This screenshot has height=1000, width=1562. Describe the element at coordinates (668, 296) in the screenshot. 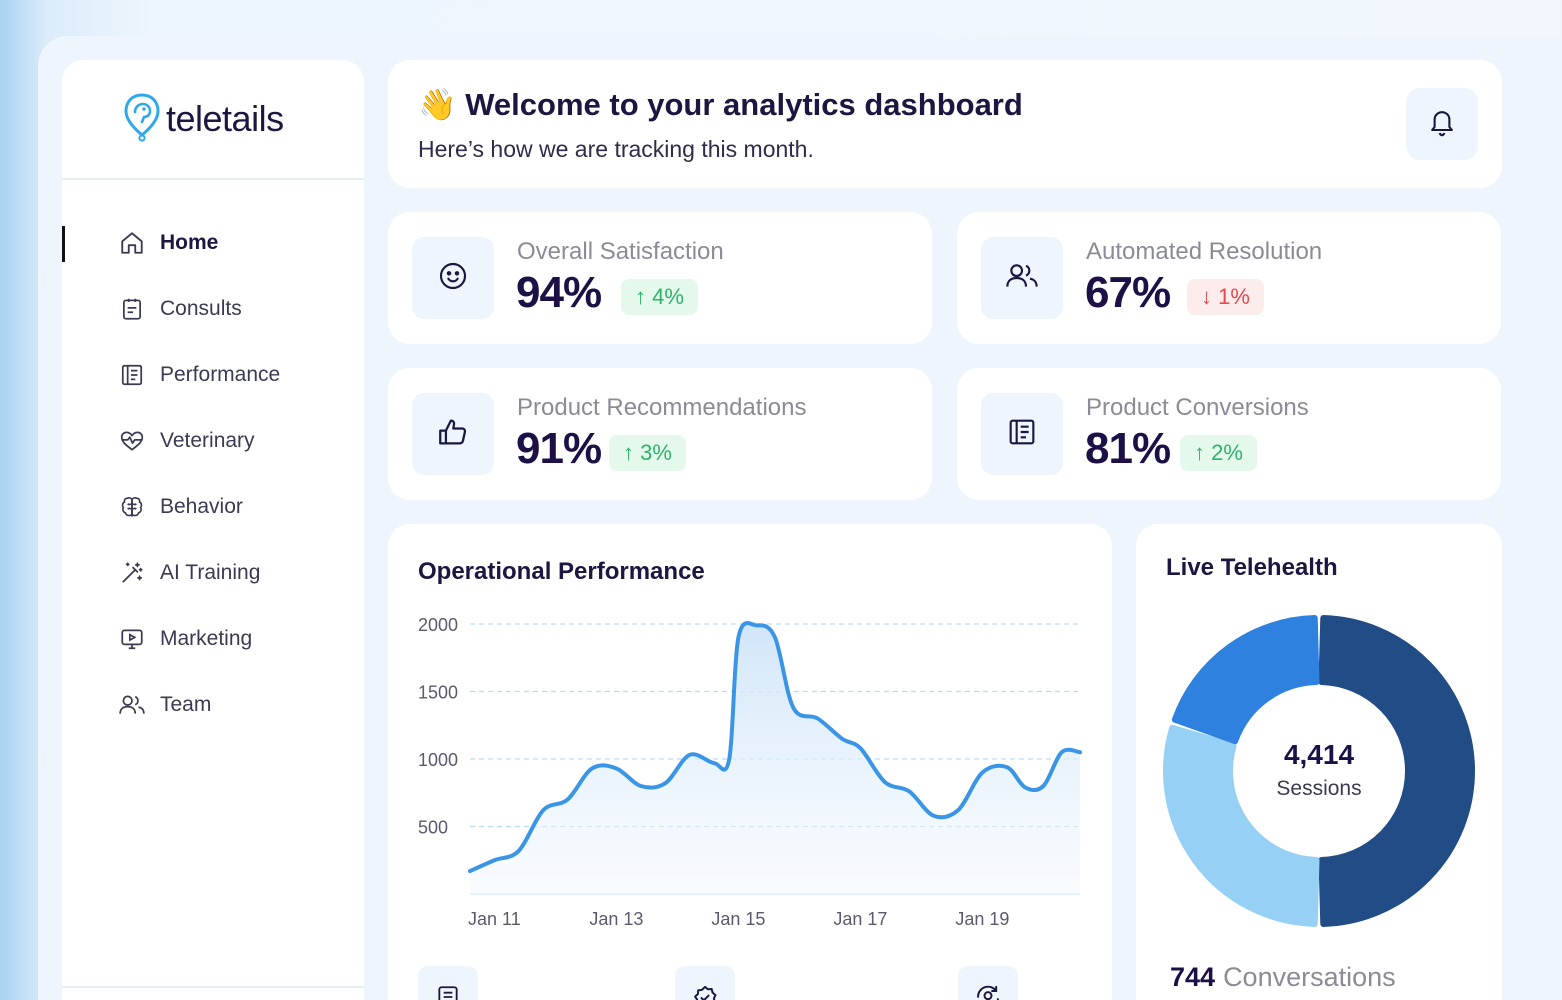

I see `stat-delta: 4%` at that location.